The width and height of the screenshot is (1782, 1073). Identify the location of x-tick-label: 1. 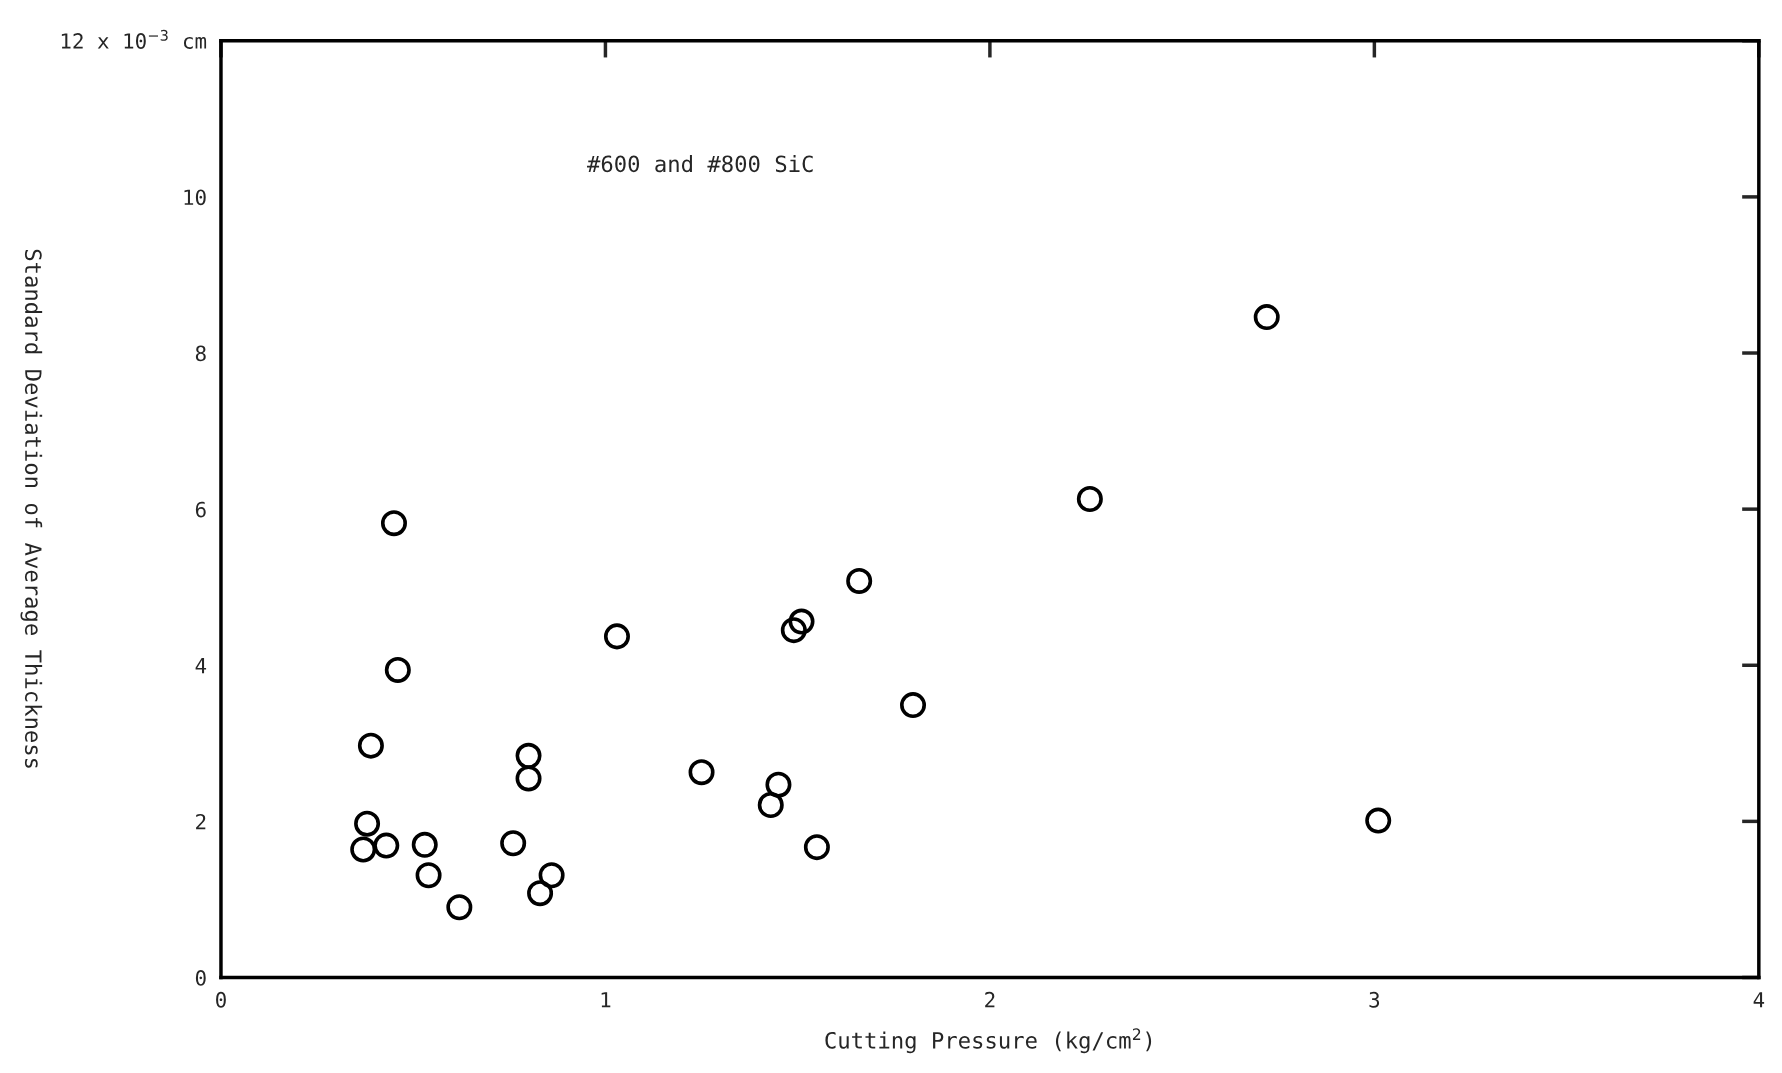
(606, 1000).